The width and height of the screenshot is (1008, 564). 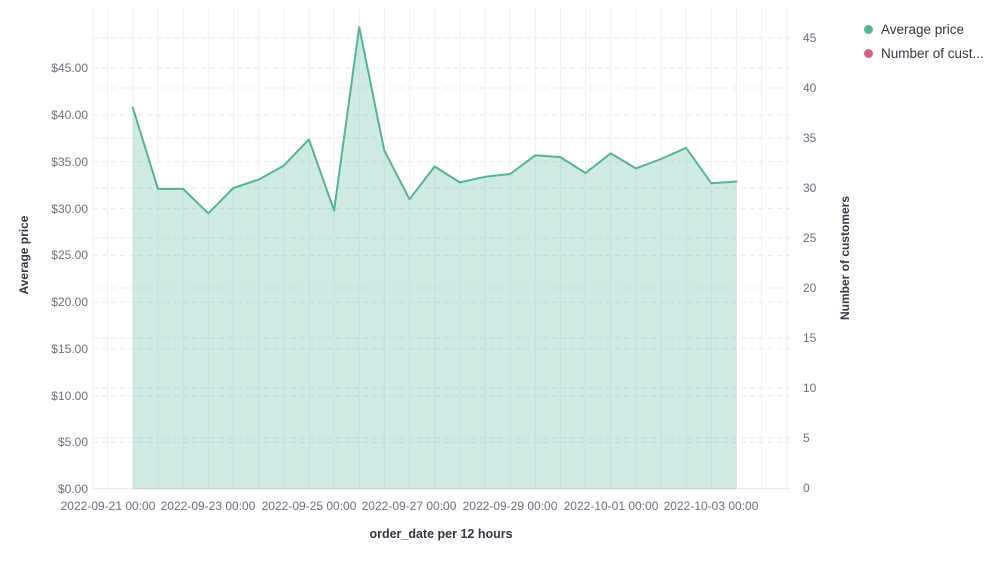 I want to click on x-axis-tick-label: 2022-09-21 00:00, so click(x=108, y=506).